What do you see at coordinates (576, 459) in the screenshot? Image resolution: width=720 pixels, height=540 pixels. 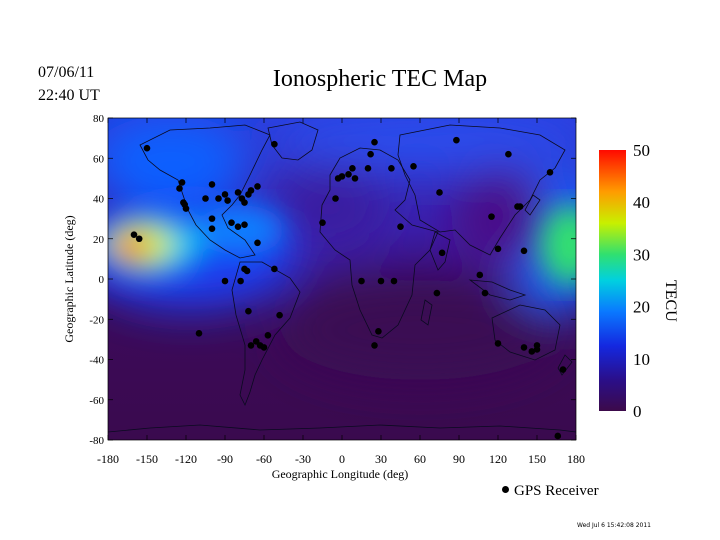 I see `x-tick-label: 180` at bounding box center [576, 459].